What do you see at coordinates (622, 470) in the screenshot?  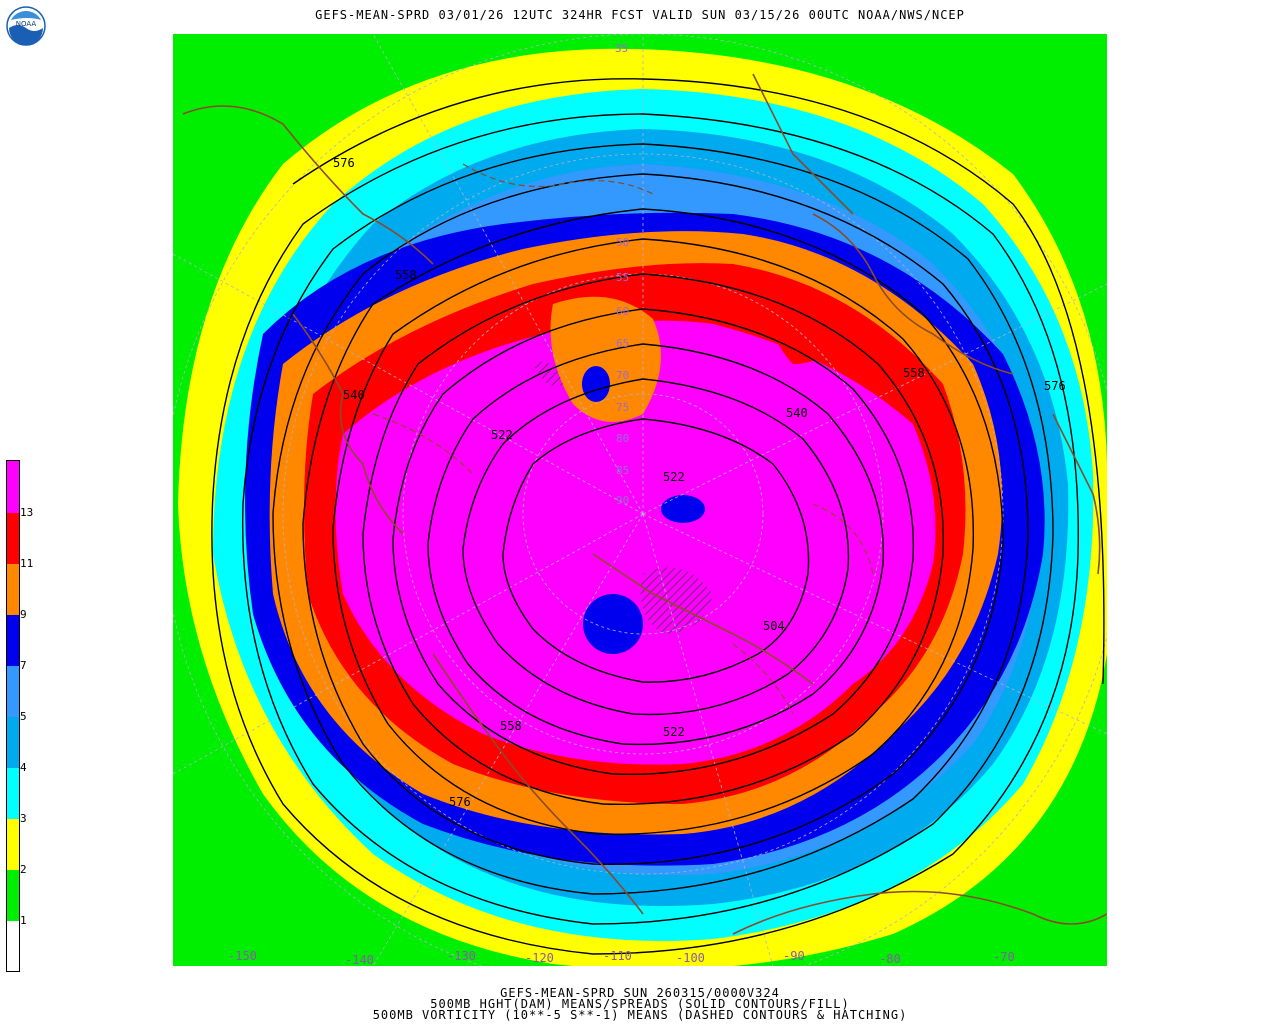 I see `lat-label-85: 85` at bounding box center [622, 470].